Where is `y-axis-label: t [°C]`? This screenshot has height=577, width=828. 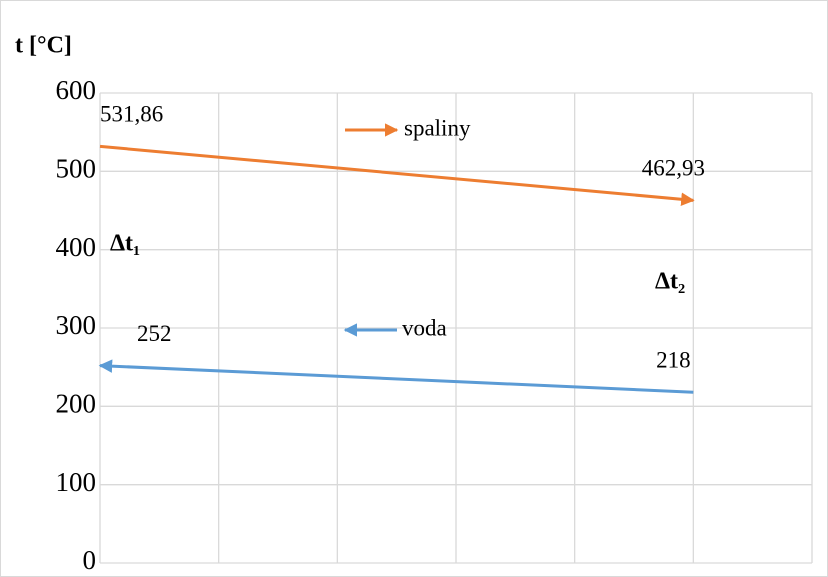 y-axis-label: t [°C] is located at coordinates (43, 46).